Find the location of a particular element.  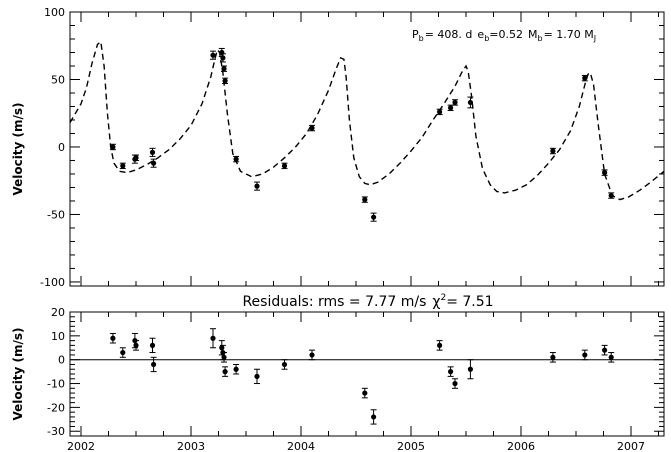

x-tick-label: 2002 is located at coordinates (81, 446).